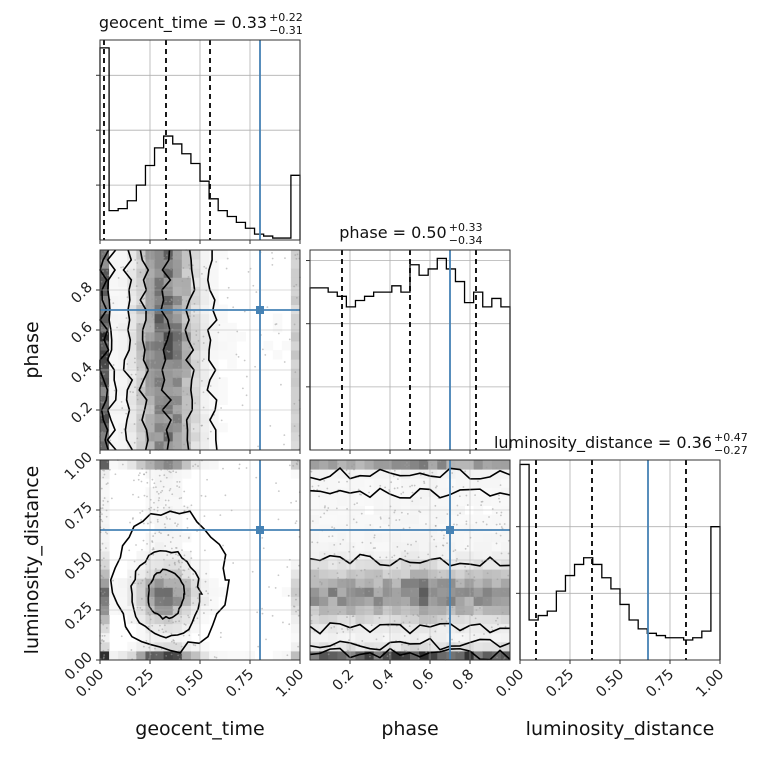 The image size is (760, 760). What do you see at coordinates (660, 684) in the screenshot?
I see `x-tick-label: 0.75` at bounding box center [660, 684].